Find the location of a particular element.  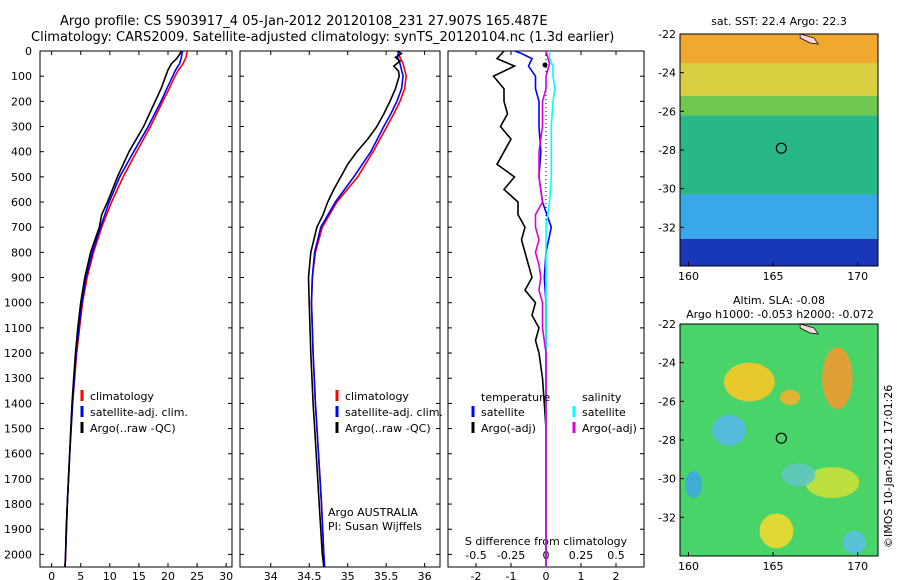

depth-tick-label: 1900 is located at coordinates (18, 529).